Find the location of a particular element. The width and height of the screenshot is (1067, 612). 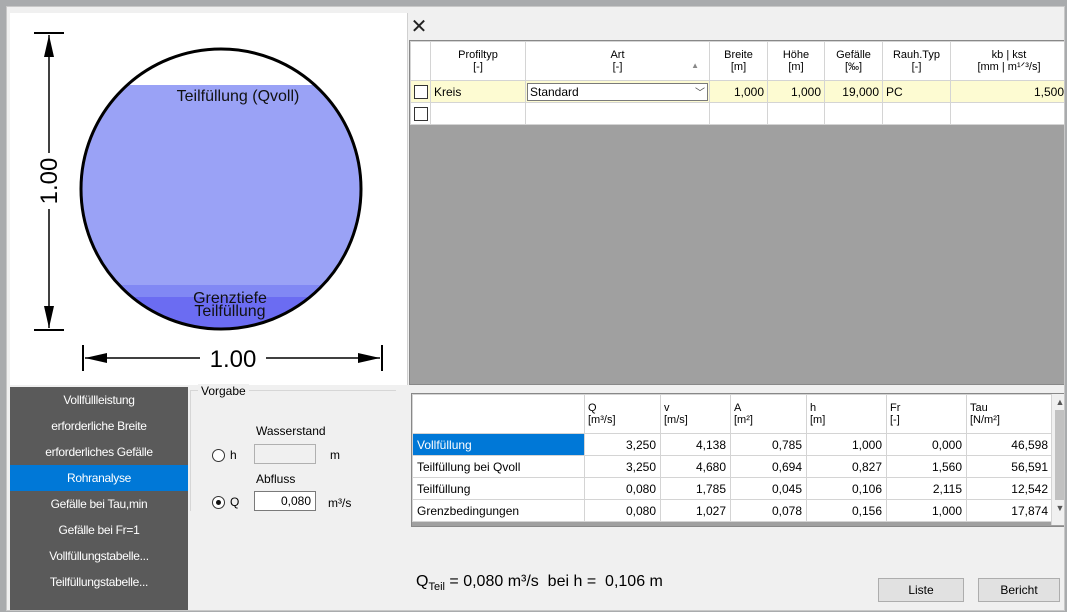

nav-erforderliches-gefaelle: erforderliches Gefälle is located at coordinates (99, 452).